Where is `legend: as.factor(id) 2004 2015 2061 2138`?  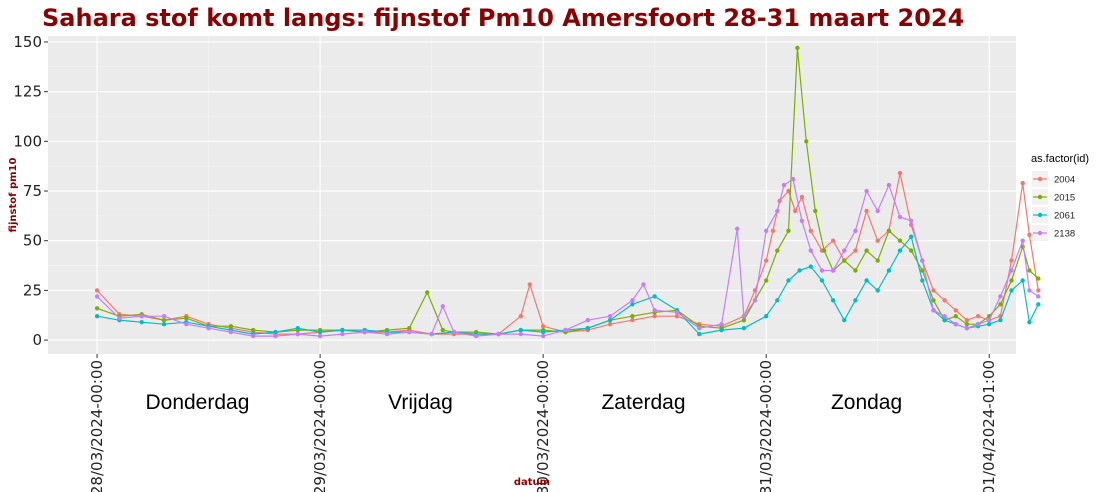 legend: as.factor(id) 2004 2015 2061 2138 is located at coordinates (1060, 197).